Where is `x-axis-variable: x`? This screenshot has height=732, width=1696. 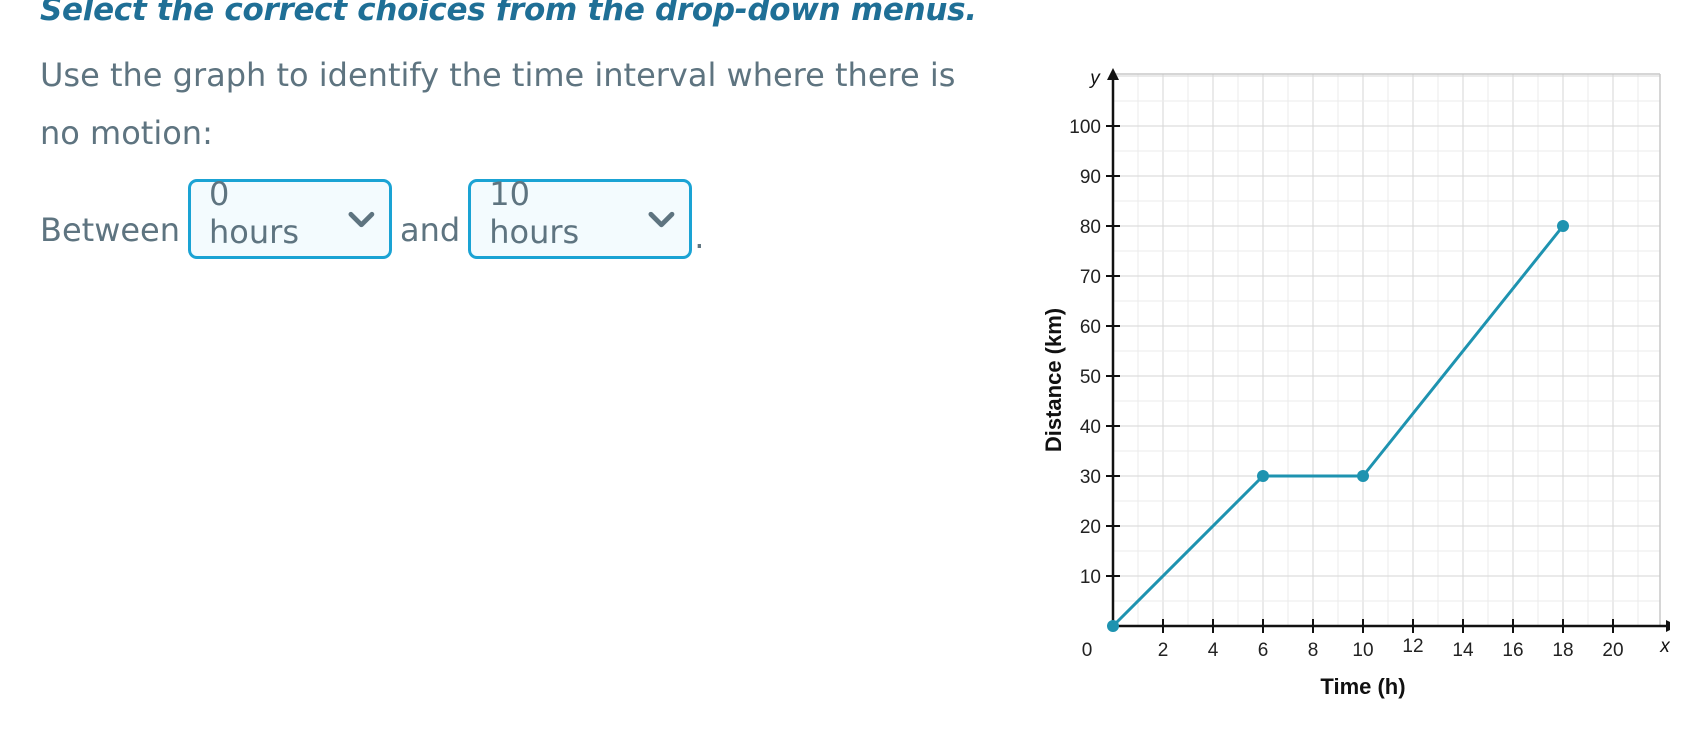
x-axis-variable: x is located at coordinates (1664, 646).